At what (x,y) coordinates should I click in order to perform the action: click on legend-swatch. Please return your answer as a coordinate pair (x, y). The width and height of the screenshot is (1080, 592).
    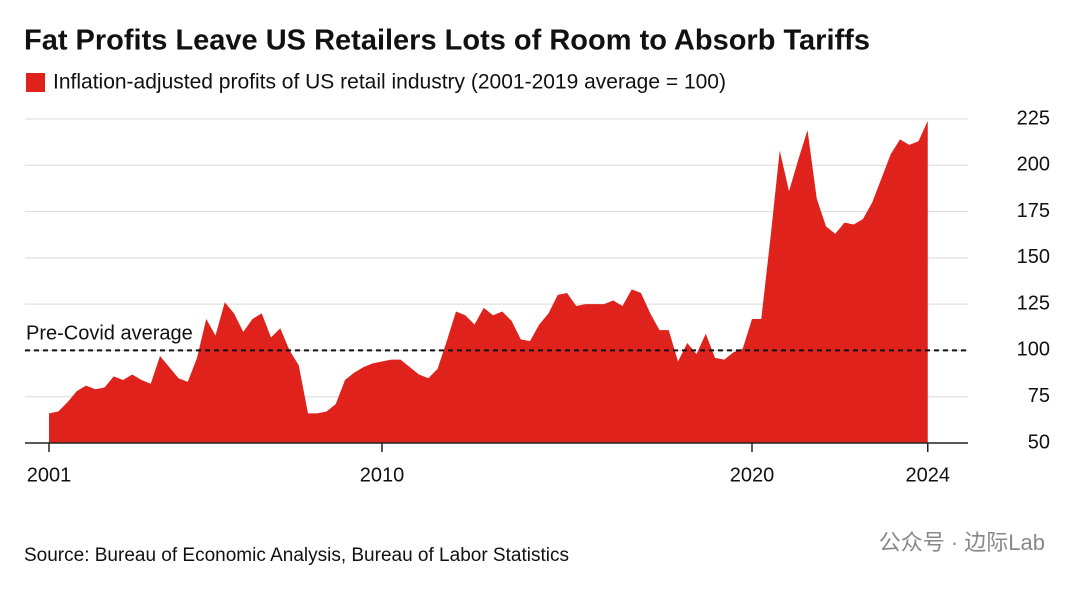
    Looking at the image, I should click on (35, 82).